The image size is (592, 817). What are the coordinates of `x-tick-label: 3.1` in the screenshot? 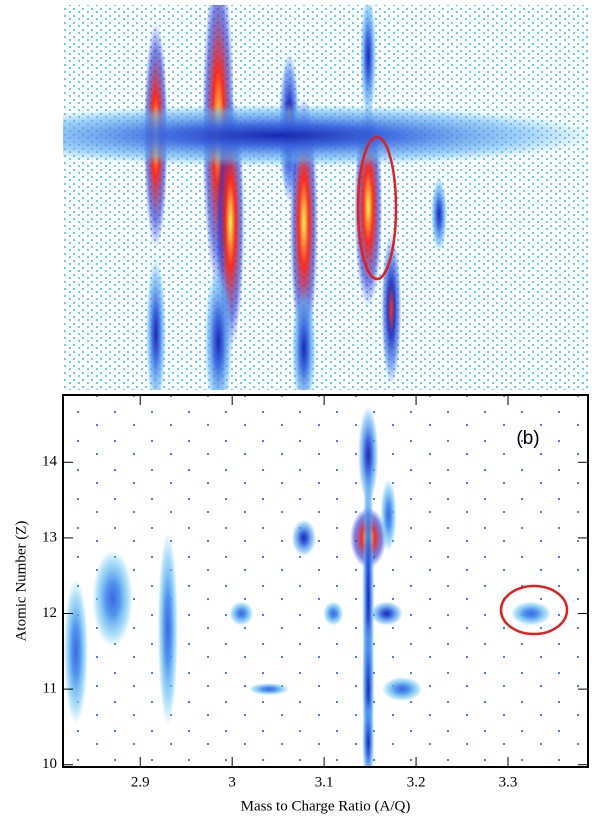 It's located at (324, 782).